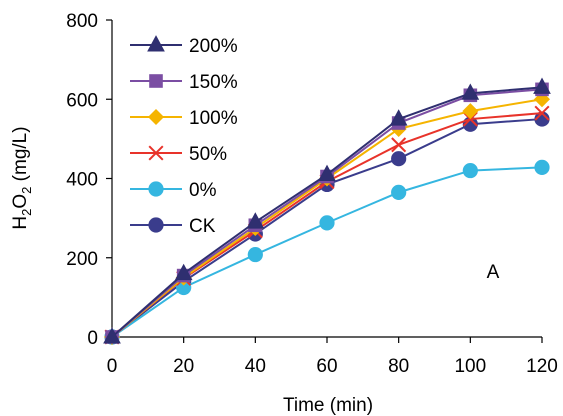  What do you see at coordinates (398, 366) in the screenshot?
I see `x-tick-label: 80` at bounding box center [398, 366].